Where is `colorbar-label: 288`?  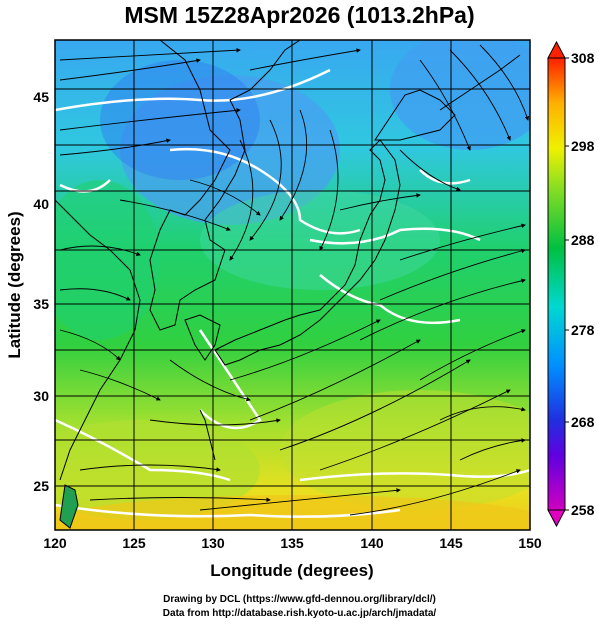 colorbar-label: 288 is located at coordinates (583, 240).